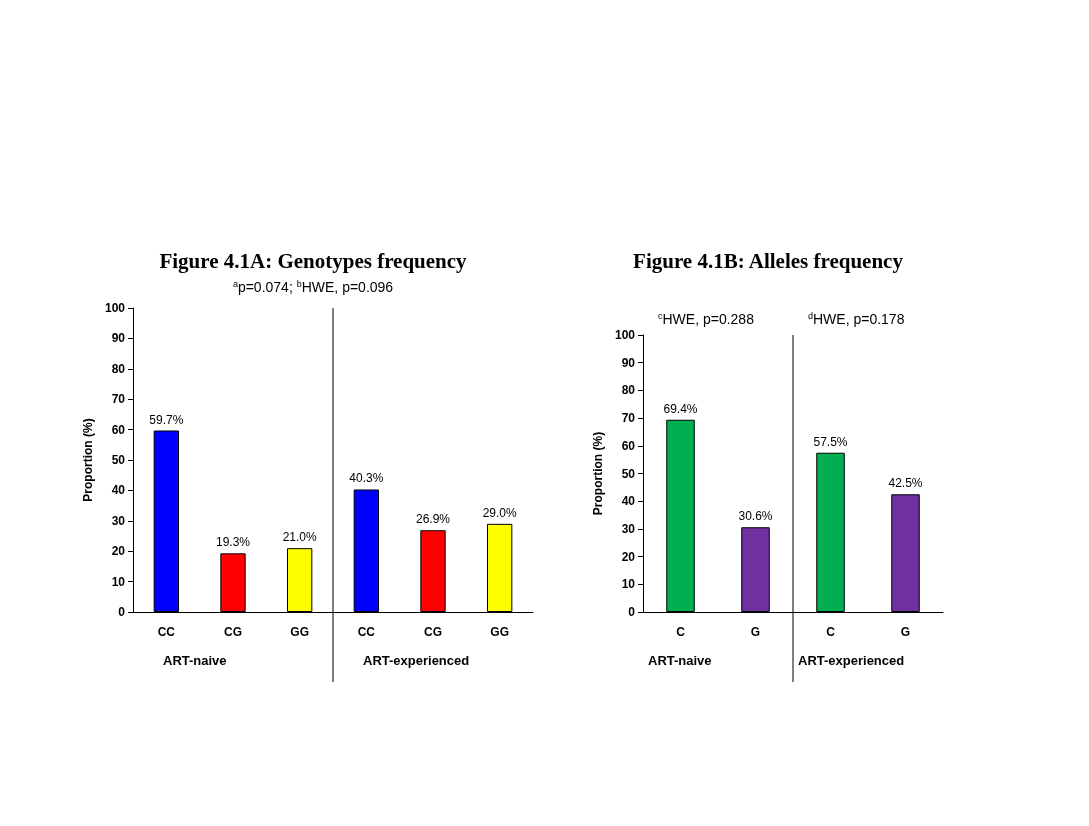 This screenshot has height=826, width=1089. I want to click on chart-title: Figure 4.1A: Genotypes frequency, so click(313, 260).